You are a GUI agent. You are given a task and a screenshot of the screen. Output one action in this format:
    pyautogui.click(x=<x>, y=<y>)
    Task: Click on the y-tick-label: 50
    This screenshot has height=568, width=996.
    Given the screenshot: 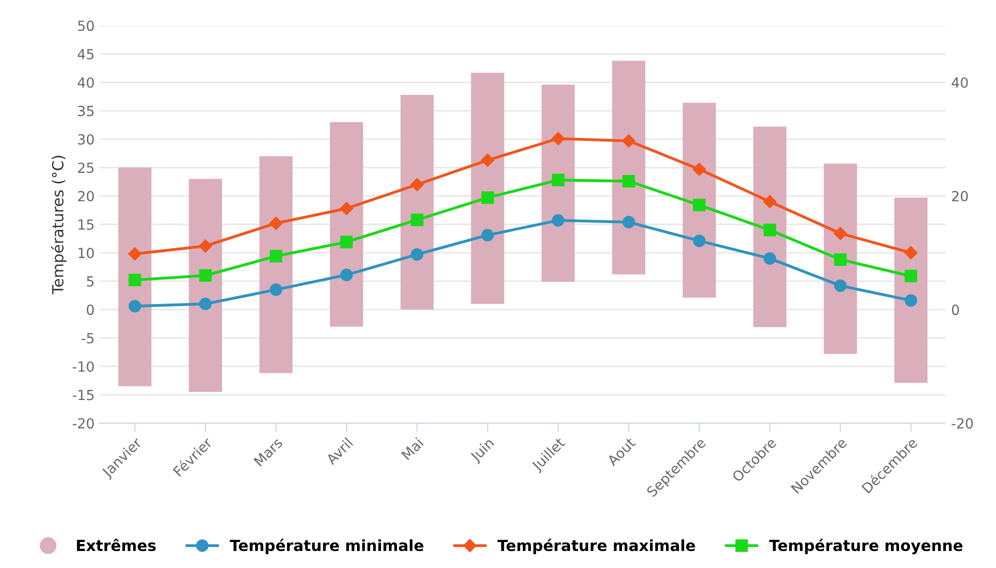 What is the action you would take?
    pyautogui.click(x=86, y=26)
    